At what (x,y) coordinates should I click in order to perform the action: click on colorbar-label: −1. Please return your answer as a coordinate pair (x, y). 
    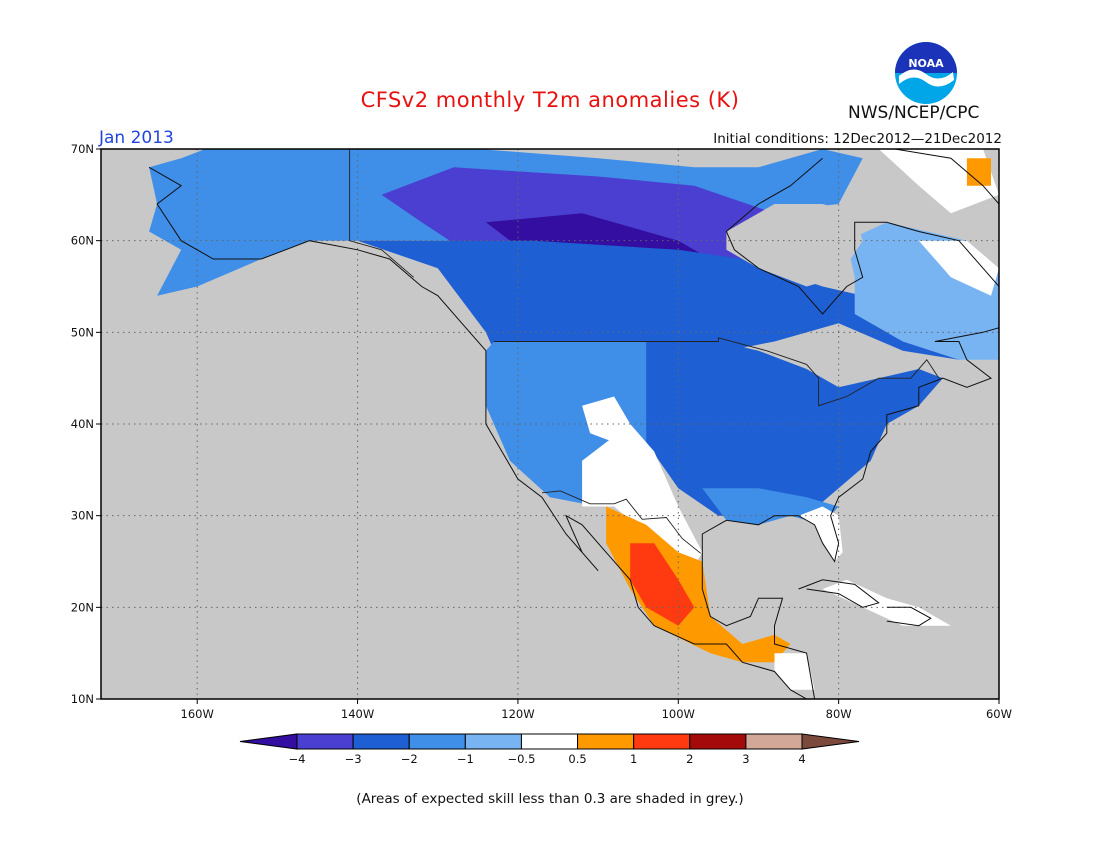
    Looking at the image, I should click on (465, 759).